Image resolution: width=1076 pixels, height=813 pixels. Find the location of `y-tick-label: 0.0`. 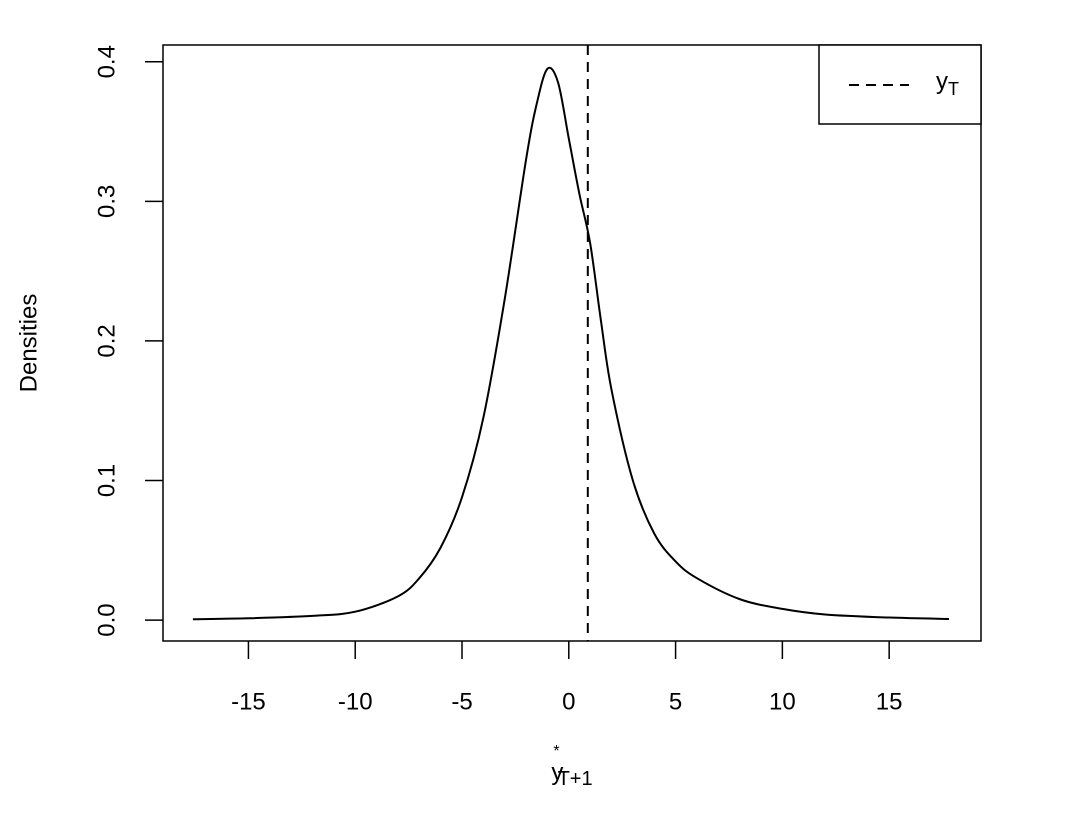

y-tick-label: 0.0 is located at coordinates (106, 619).